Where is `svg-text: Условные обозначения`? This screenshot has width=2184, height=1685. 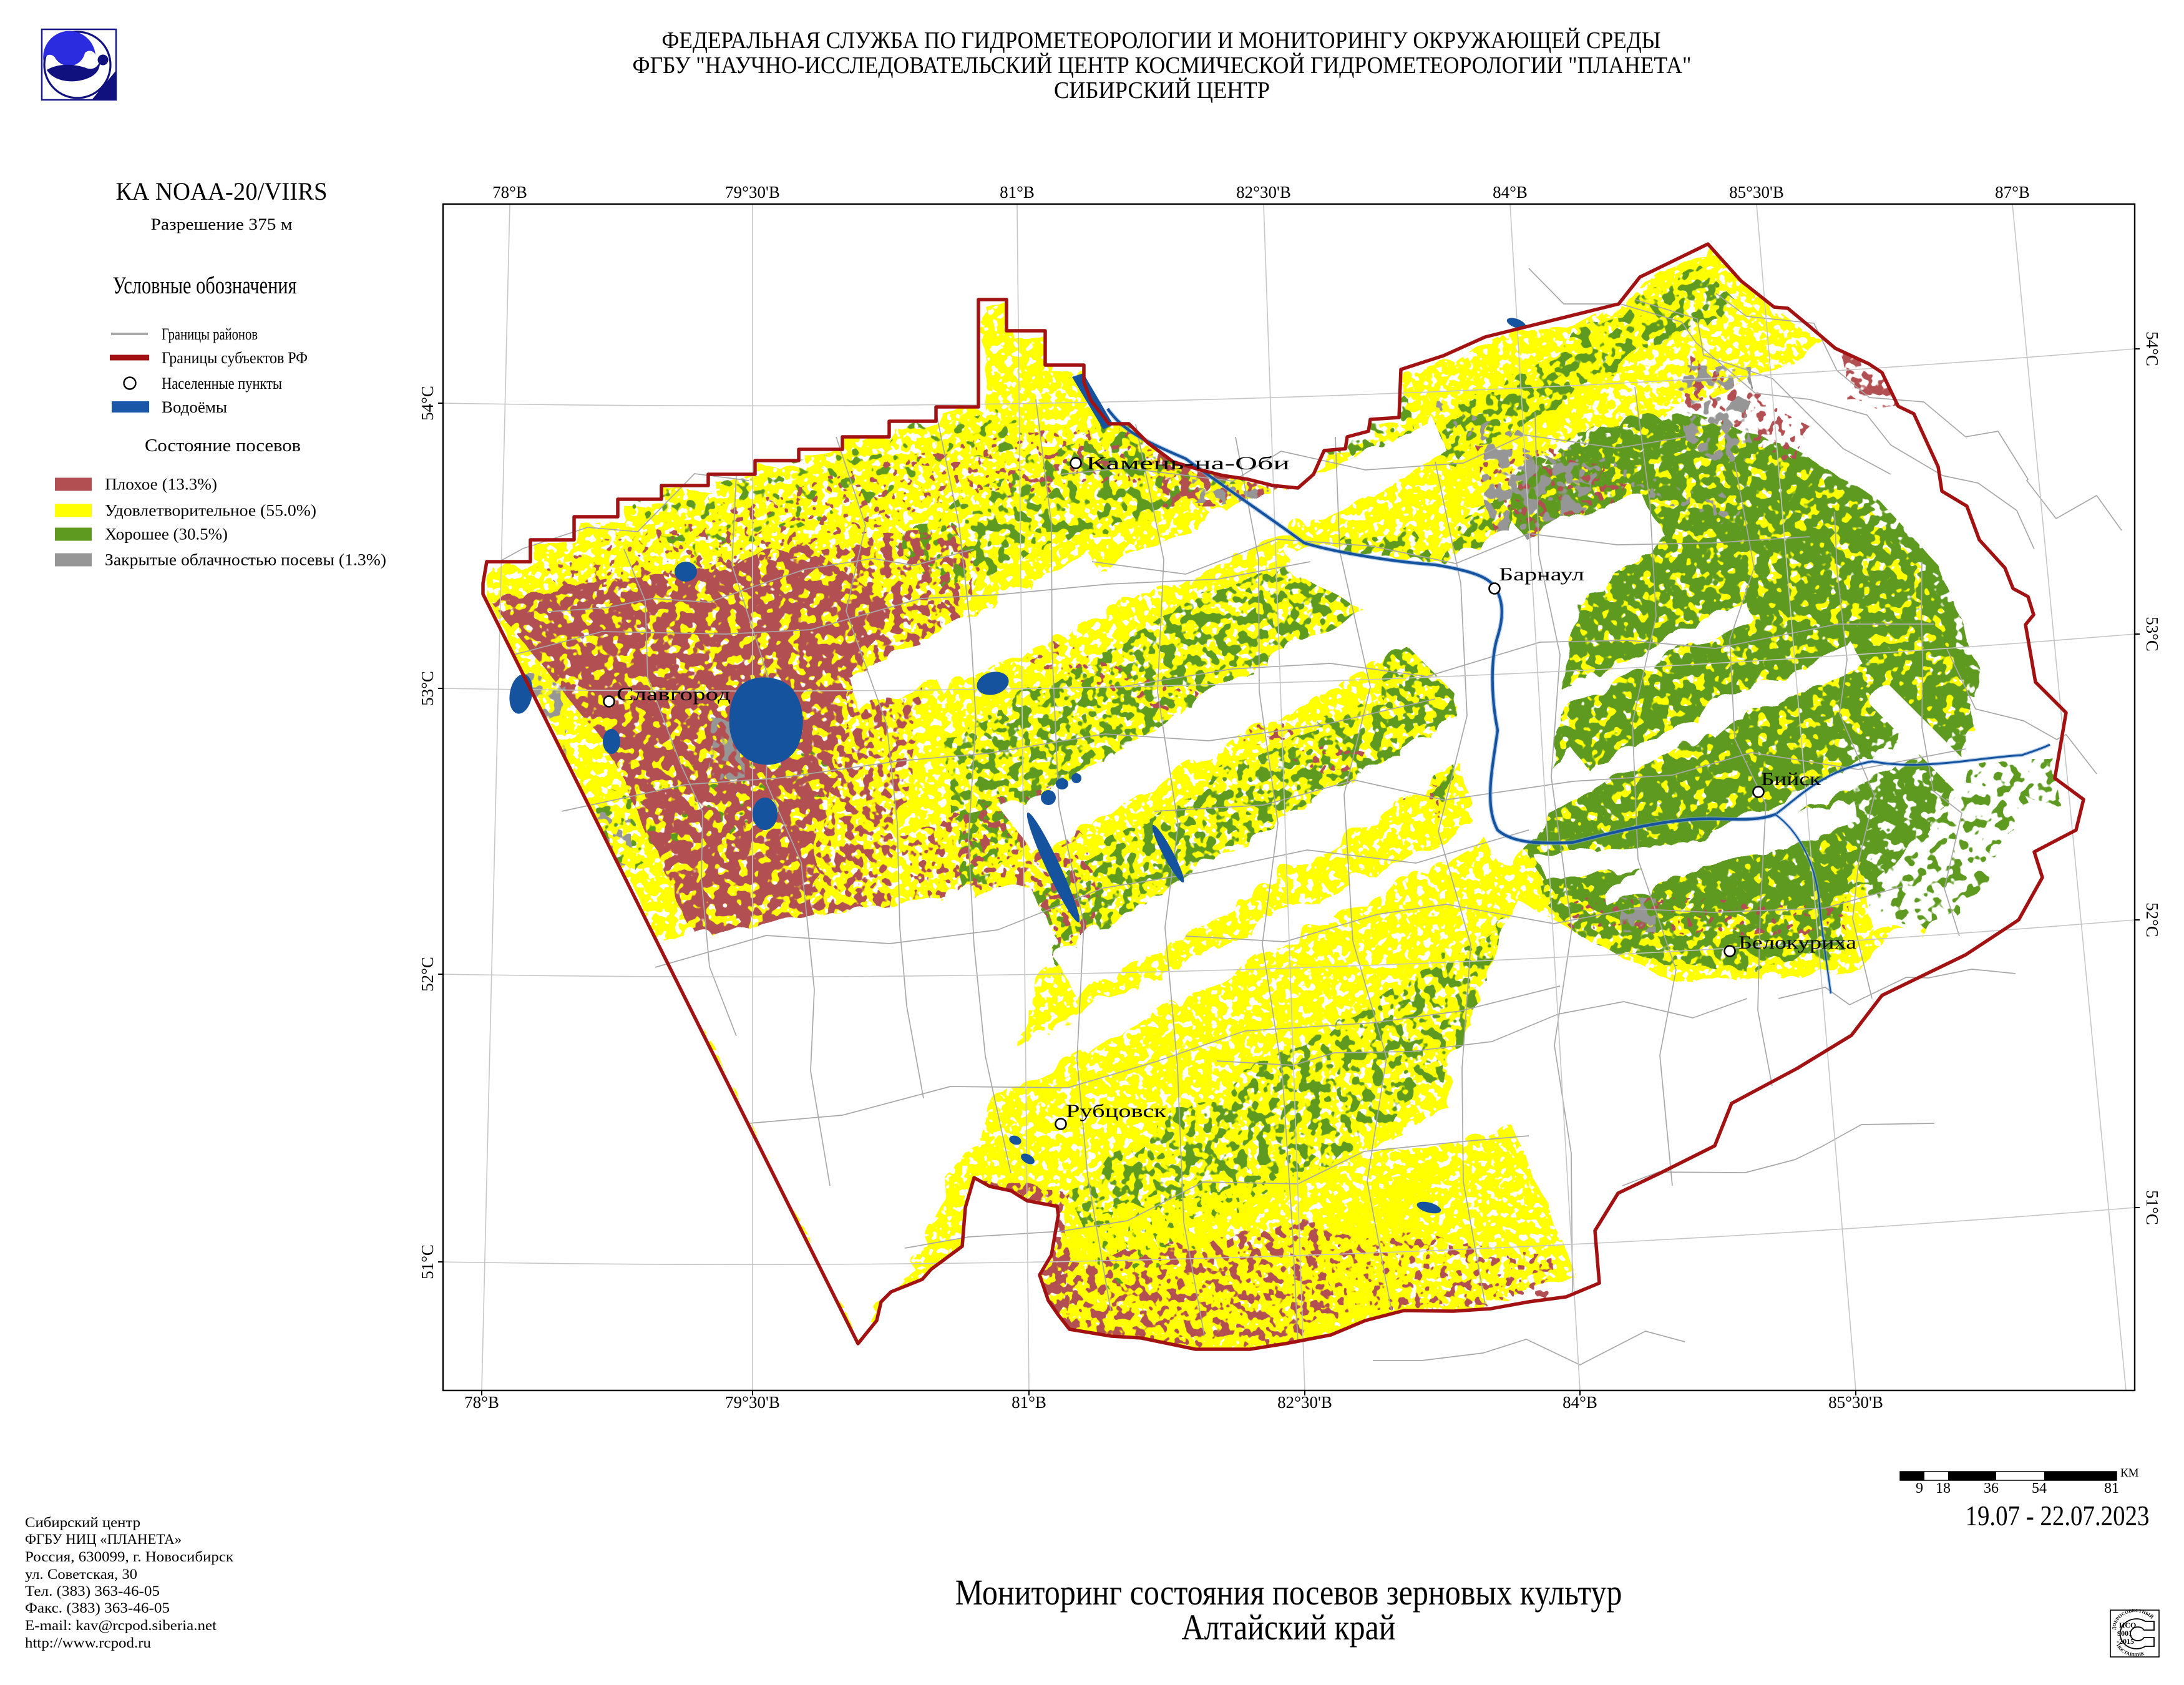
svg-text: Условные обозначения is located at coordinates (205, 285).